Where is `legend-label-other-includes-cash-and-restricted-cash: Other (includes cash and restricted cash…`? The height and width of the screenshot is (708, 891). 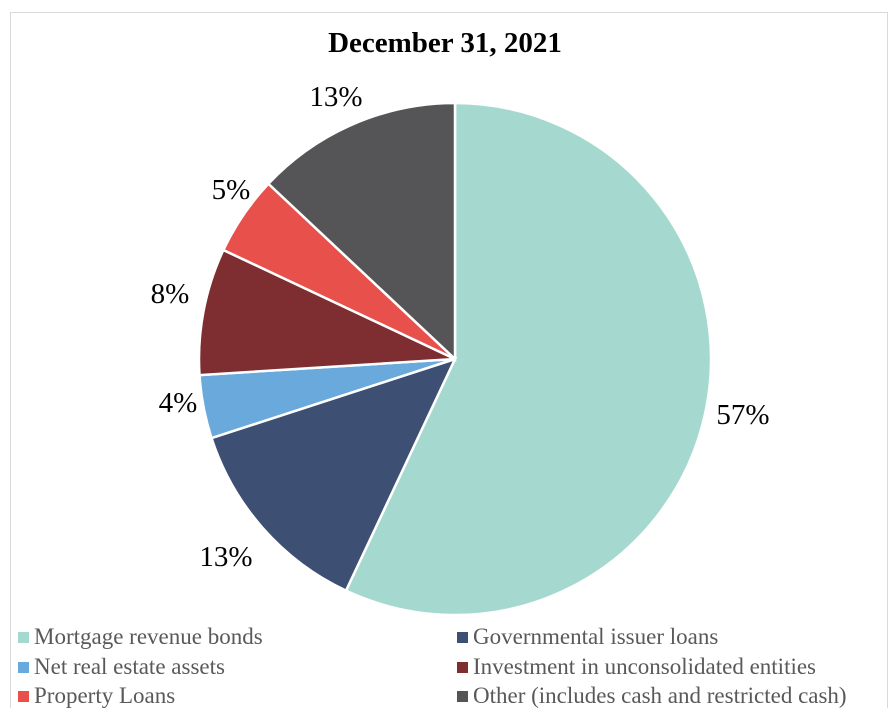 legend-label-other-includes-cash-and-restricted-cash: Other (includes cash and restricted cash… is located at coordinates (660, 695).